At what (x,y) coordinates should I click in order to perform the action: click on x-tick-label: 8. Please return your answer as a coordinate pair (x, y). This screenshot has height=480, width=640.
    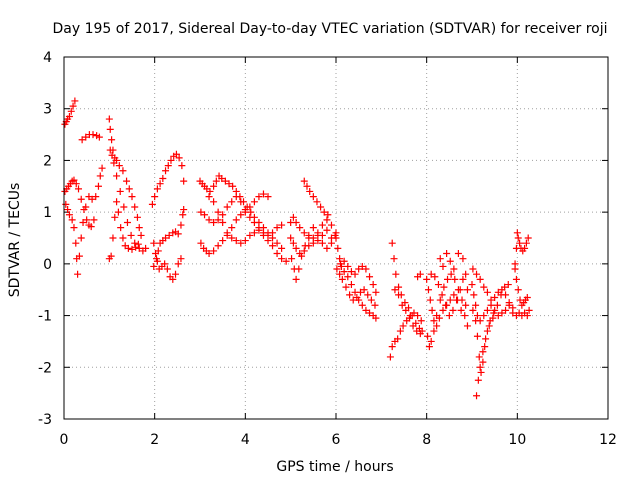
    Looking at the image, I should click on (426, 440).